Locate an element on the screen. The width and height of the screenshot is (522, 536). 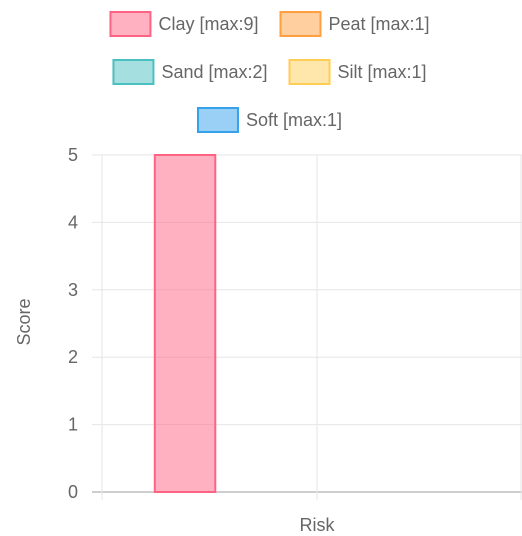
bars is located at coordinates (185, 323).